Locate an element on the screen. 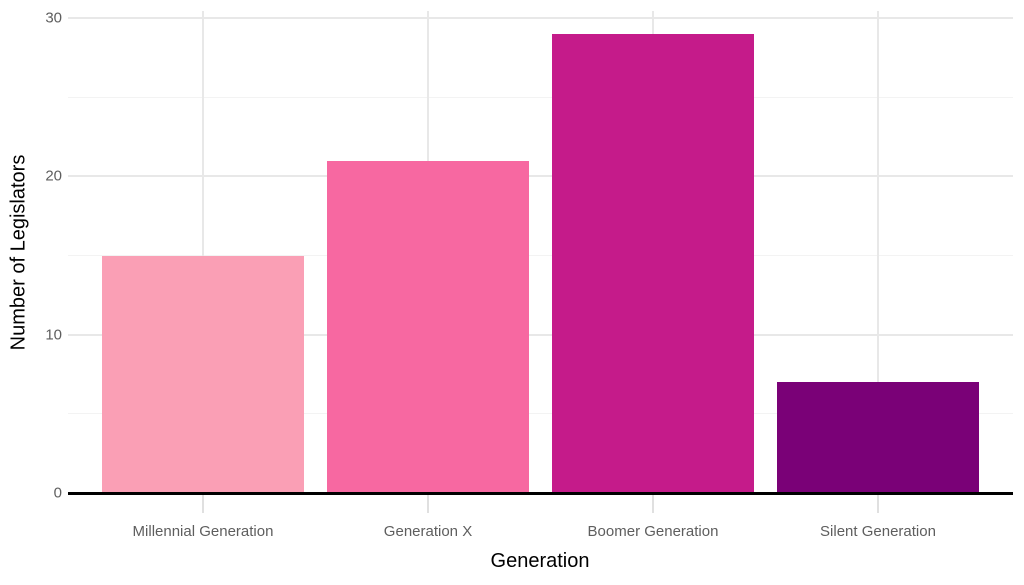 The height and width of the screenshot is (585, 1024). y-tick-label-0: 0 is located at coordinates (57, 493).